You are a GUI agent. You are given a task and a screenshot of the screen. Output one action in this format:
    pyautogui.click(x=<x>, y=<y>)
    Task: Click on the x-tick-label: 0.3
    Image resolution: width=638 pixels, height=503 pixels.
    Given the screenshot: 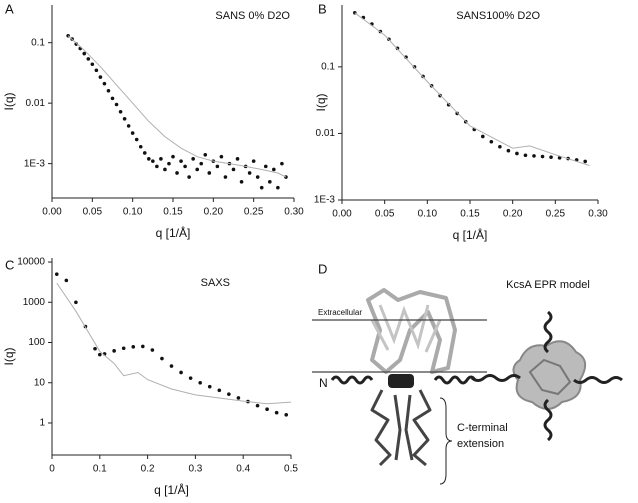 What is the action you would take?
    pyautogui.click(x=195, y=469)
    